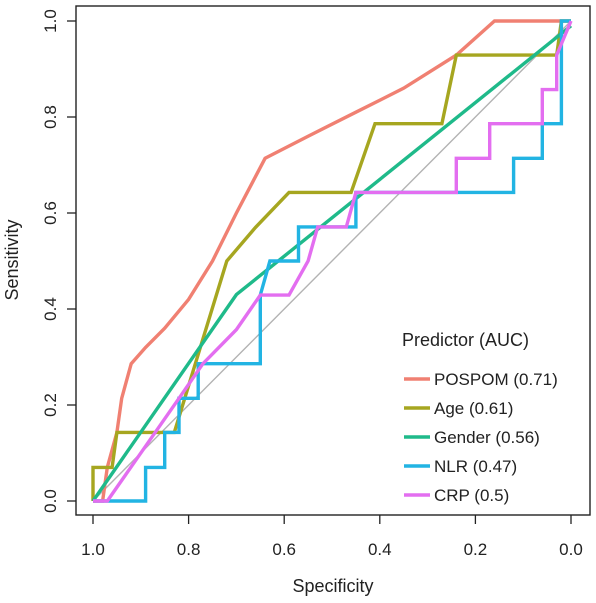 This screenshot has width=596, height=603. What do you see at coordinates (332, 537) in the screenshot?
I see `x-axis: 1.0 0.8 0.6 0.4 0.2 0.0` at bounding box center [332, 537].